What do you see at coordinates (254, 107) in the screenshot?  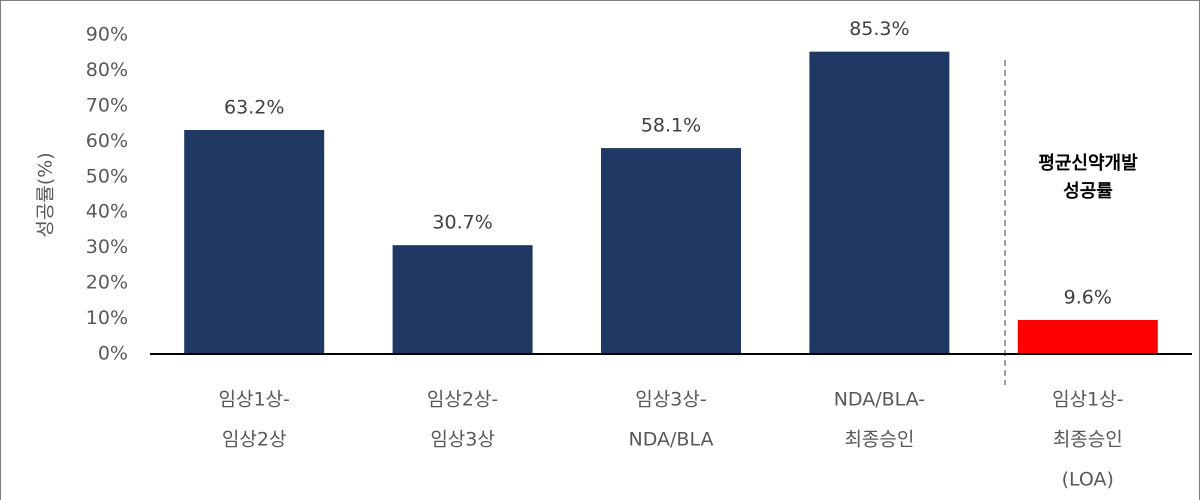 I see `value-label: 63.2%` at bounding box center [254, 107].